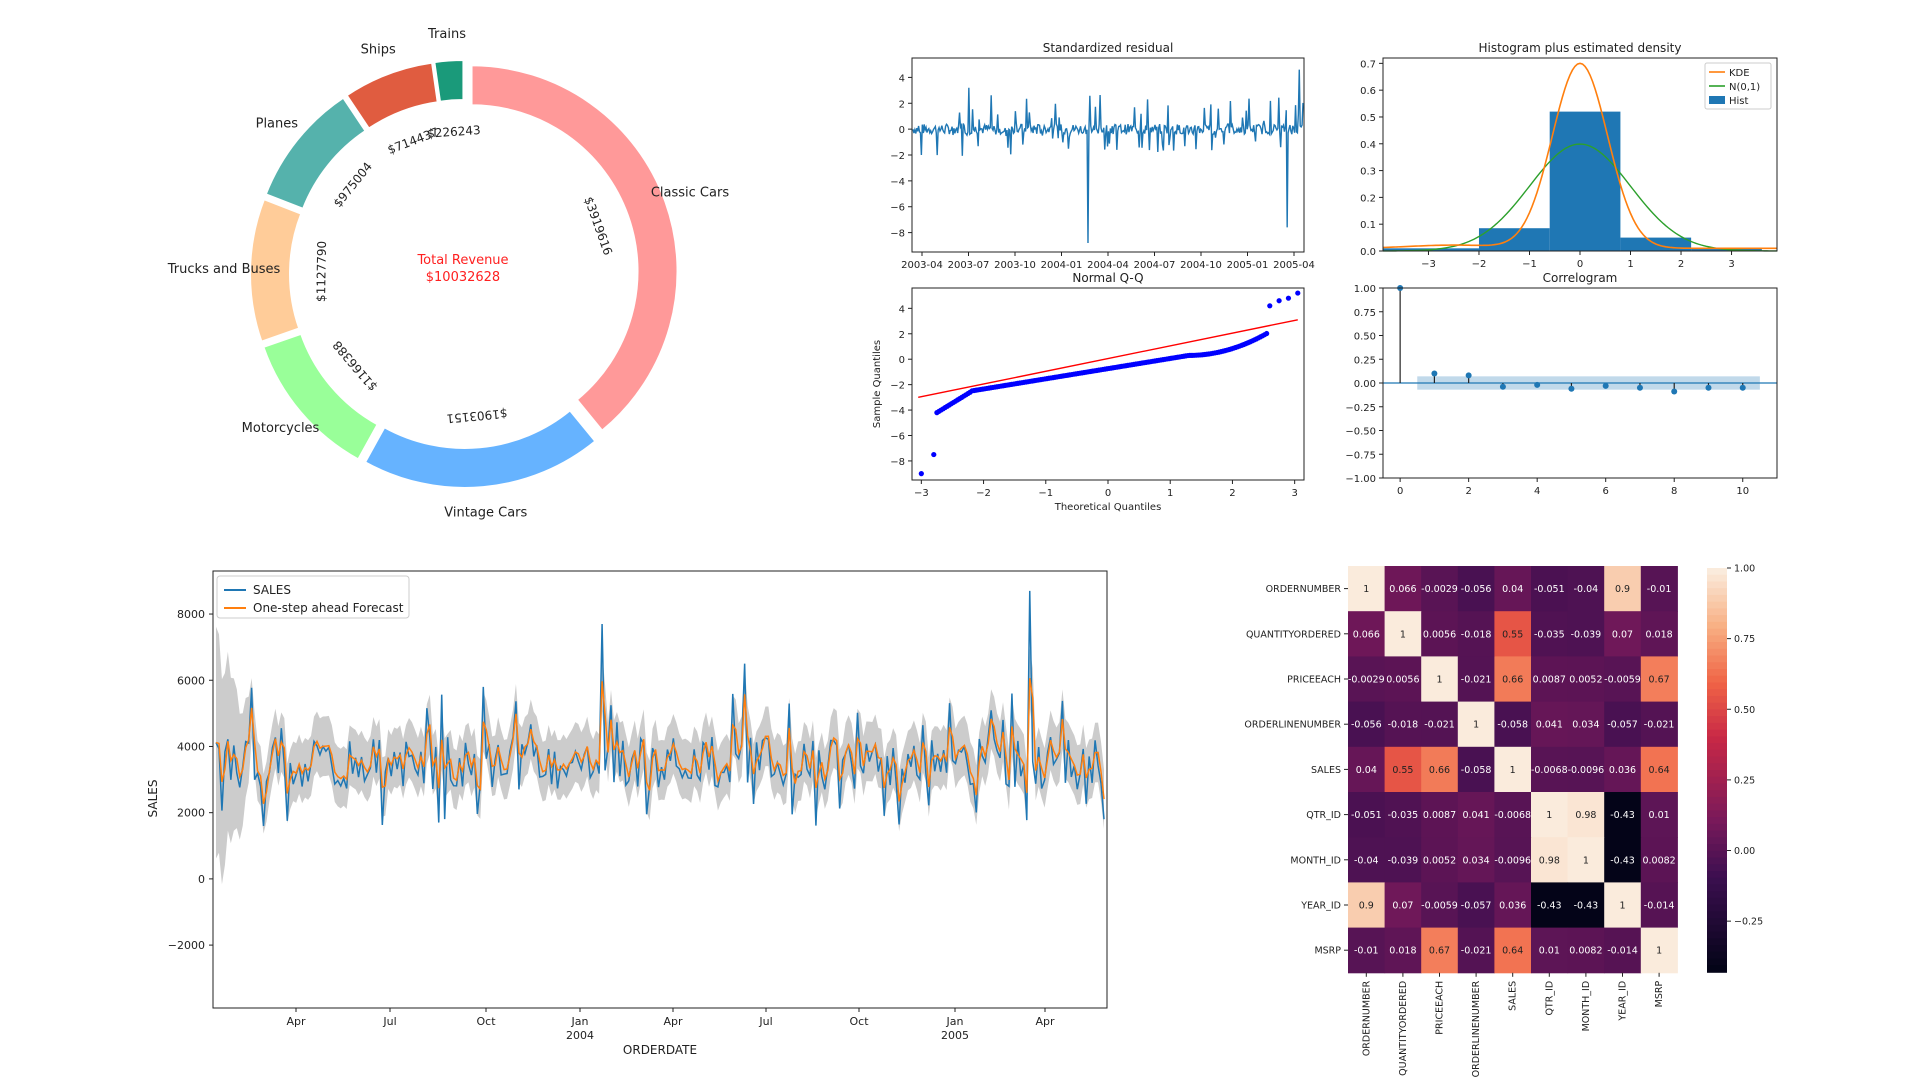  Describe the element at coordinates (1314, 680) in the screenshot. I see `row-label: PRICEEACH` at that location.